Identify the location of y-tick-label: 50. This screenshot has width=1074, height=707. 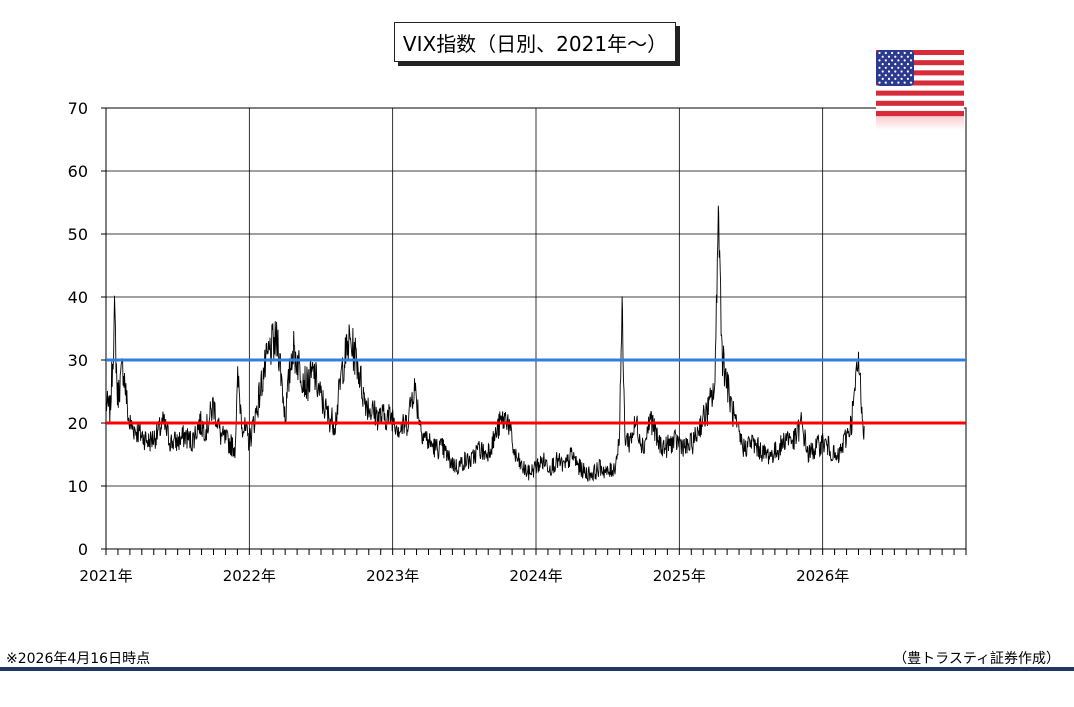
(78, 234).